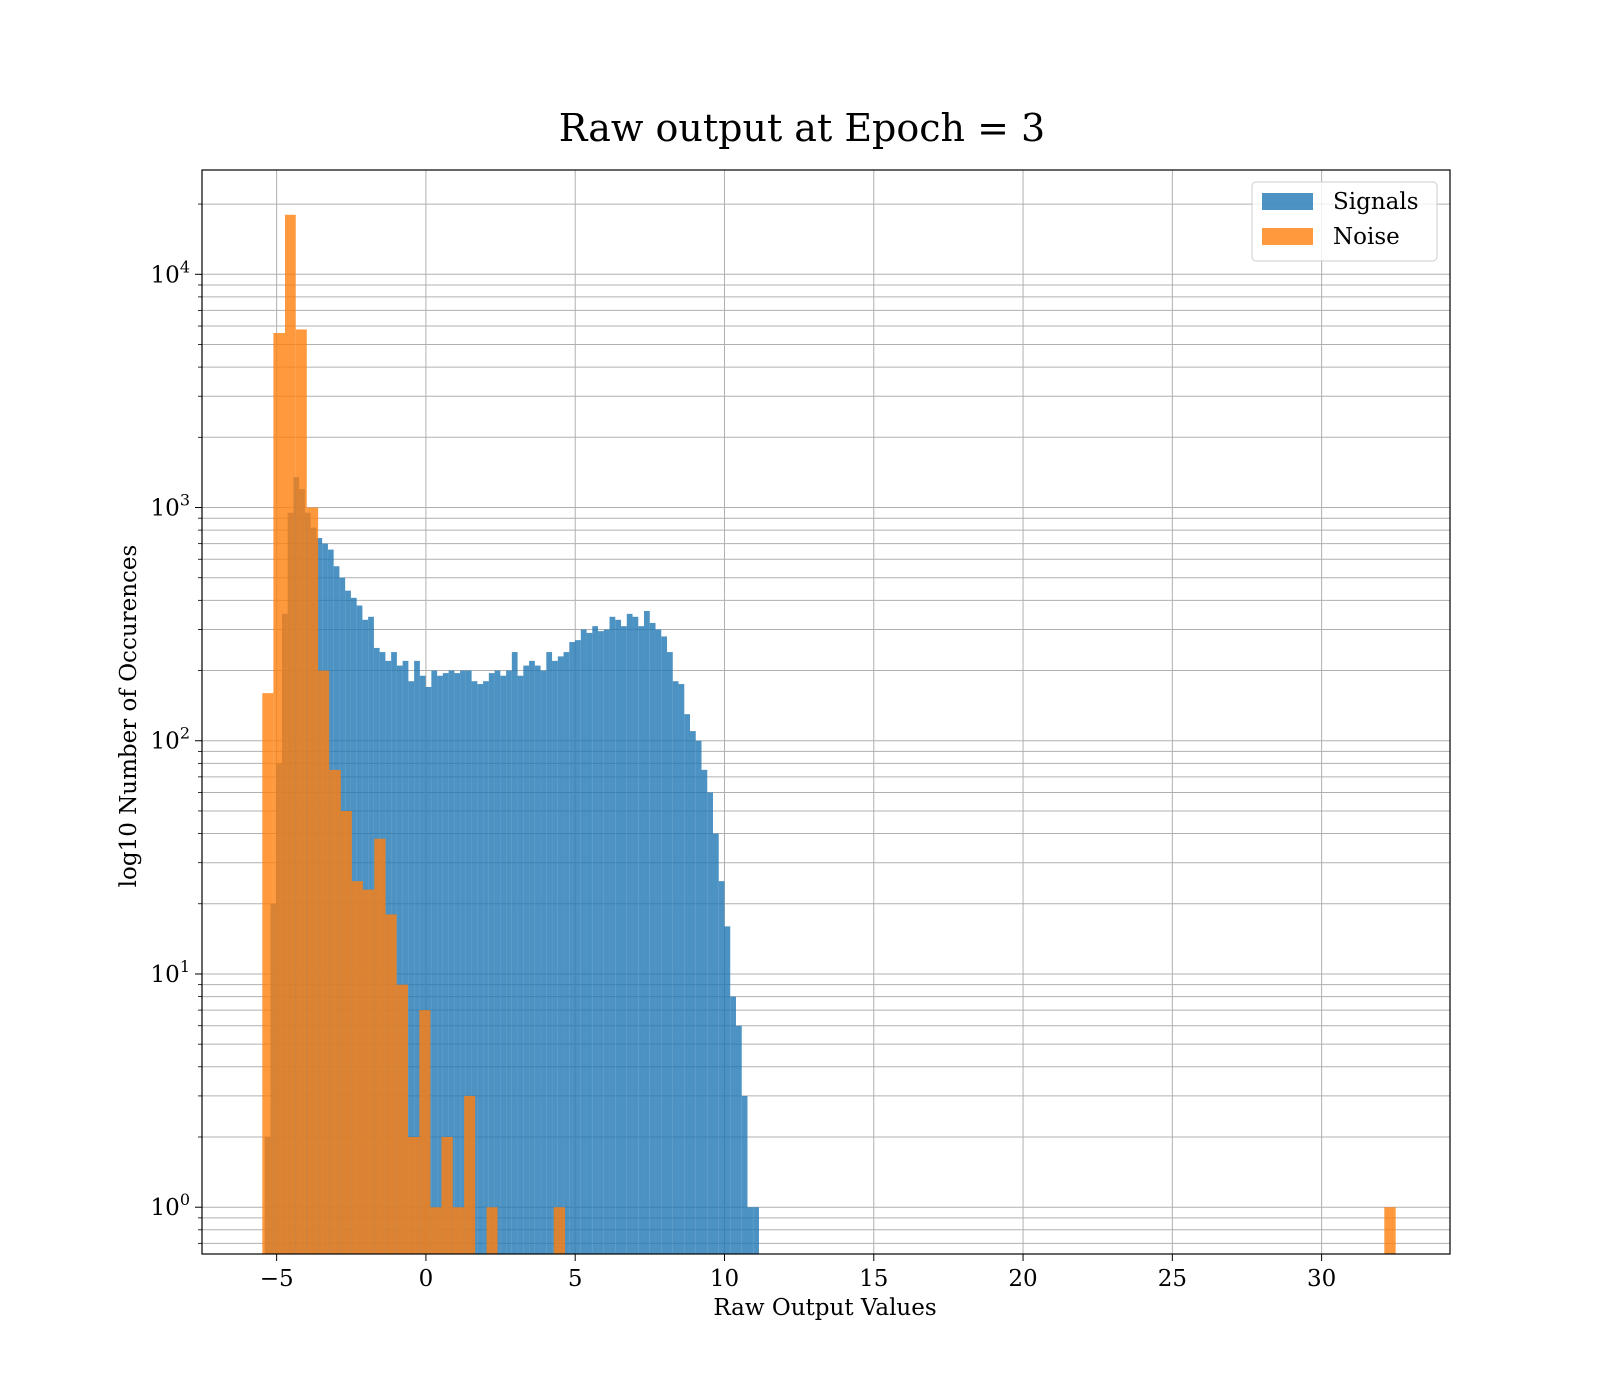 This screenshot has width=1600, height=1400. What do you see at coordinates (575, 1279) in the screenshot?
I see `x-tick-label: 5` at bounding box center [575, 1279].